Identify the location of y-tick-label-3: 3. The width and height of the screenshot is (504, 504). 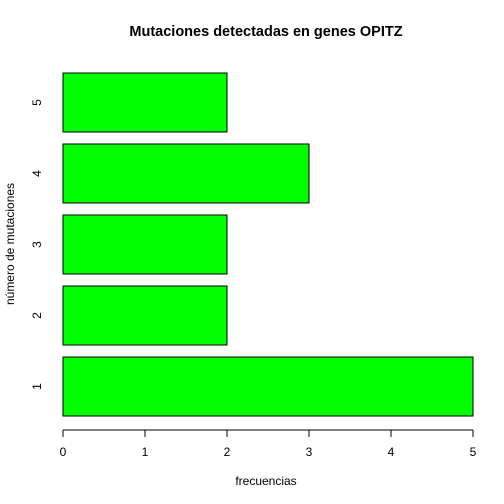
(37, 244).